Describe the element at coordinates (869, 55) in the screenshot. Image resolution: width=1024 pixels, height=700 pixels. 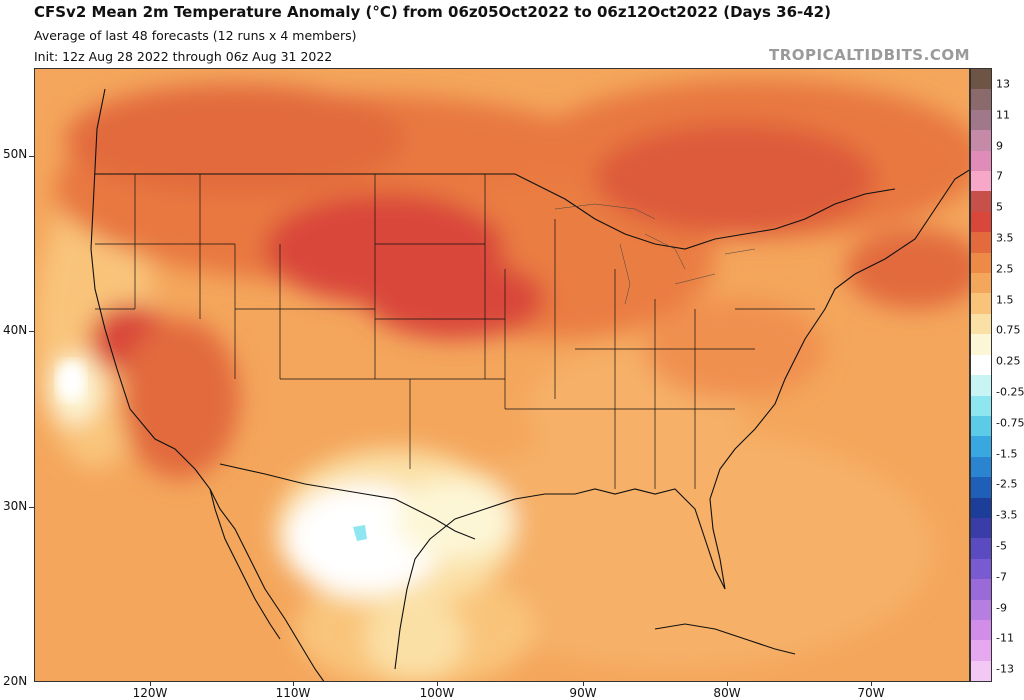
I see `source-credit: TROPICALTIDBITS.COM` at that location.